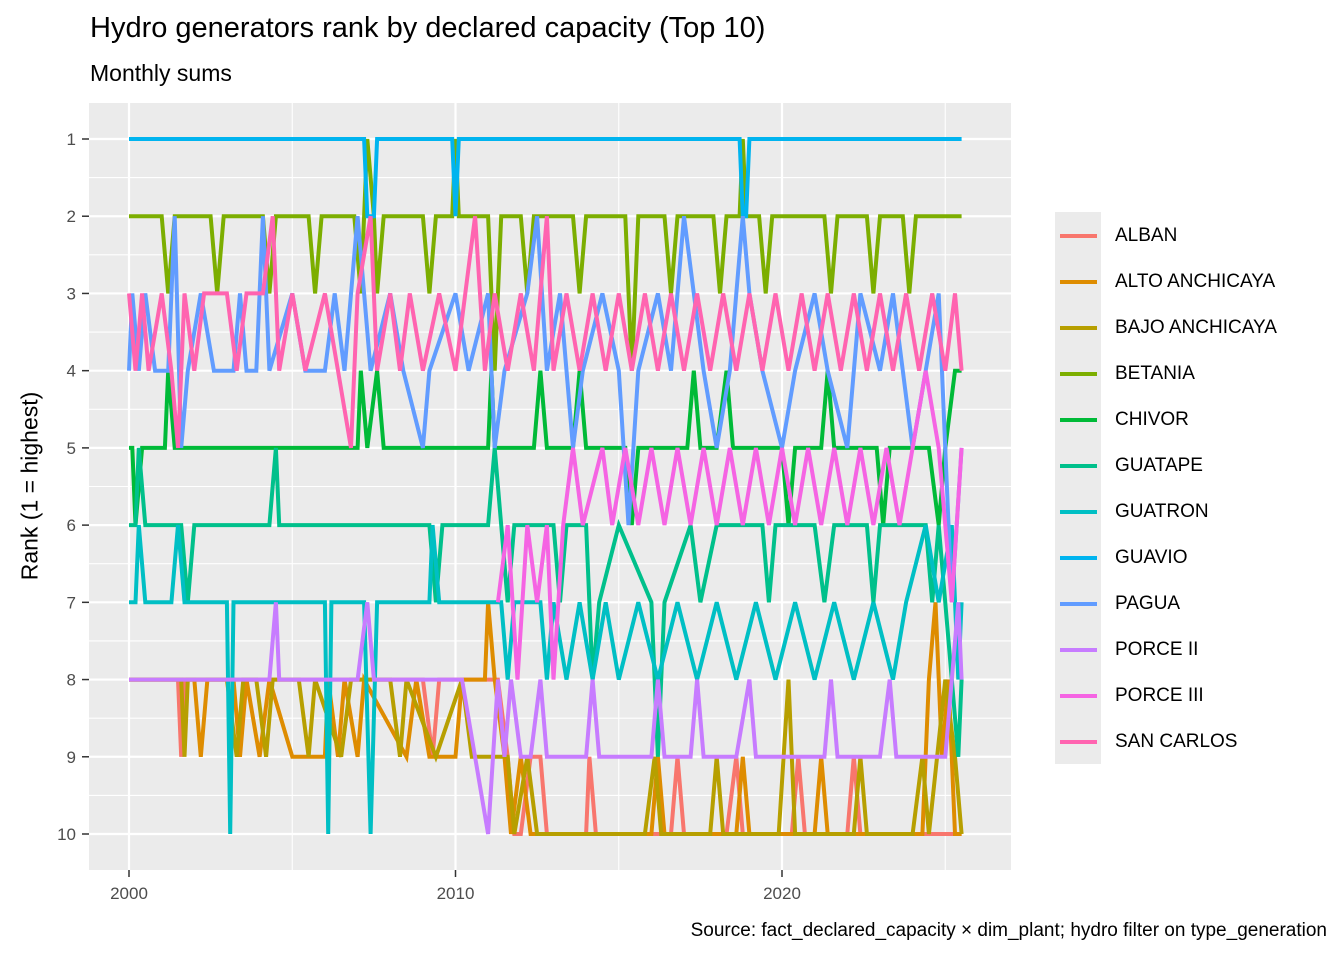 The image size is (1344, 960). I want to click on y-tick-label: 1, so click(71, 139).